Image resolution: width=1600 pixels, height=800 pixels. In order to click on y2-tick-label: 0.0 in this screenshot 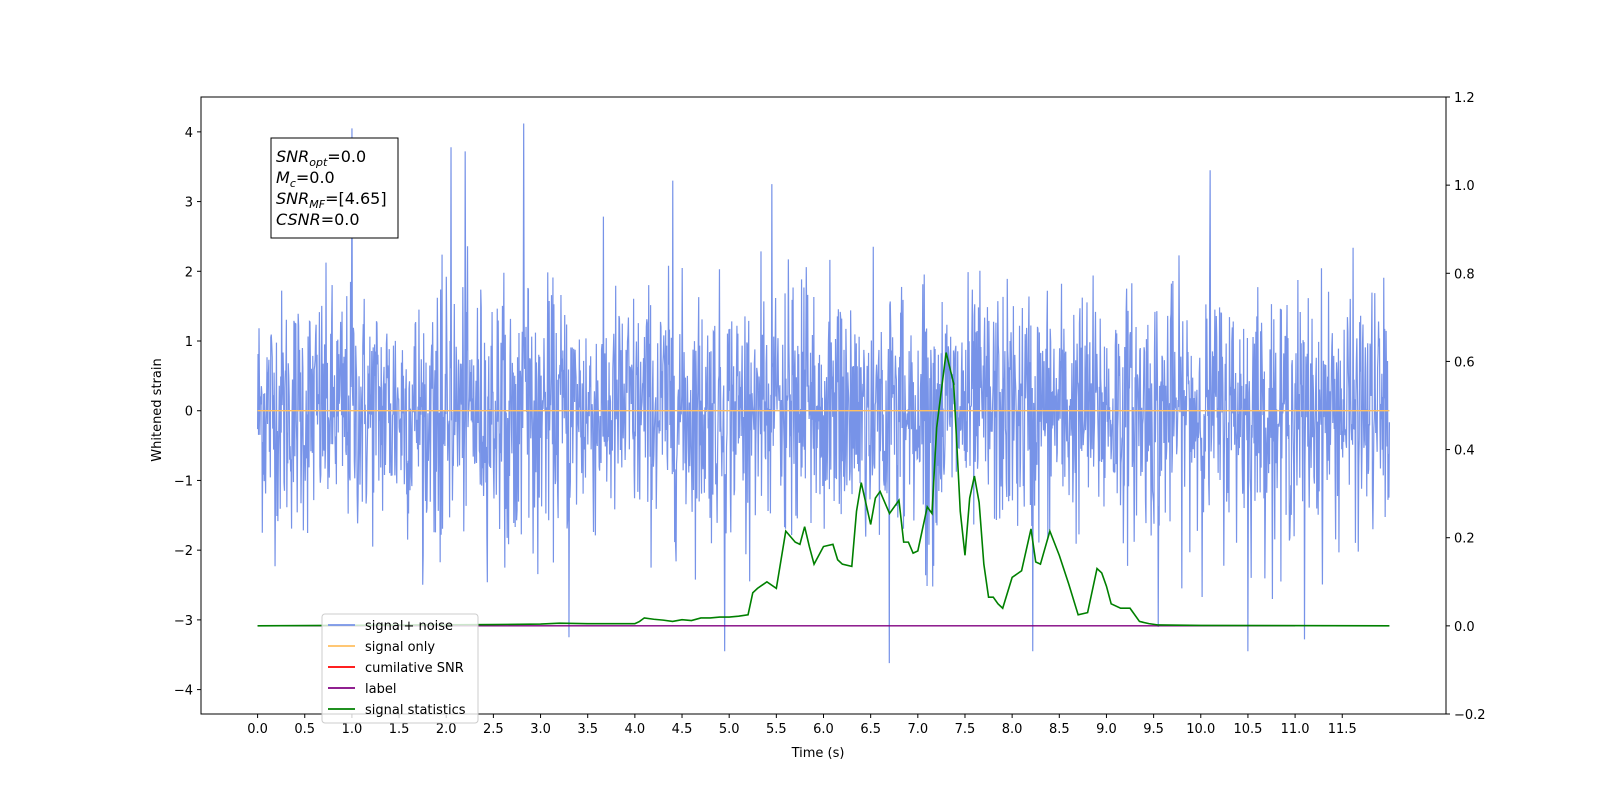, I will do `click(1464, 627)`.